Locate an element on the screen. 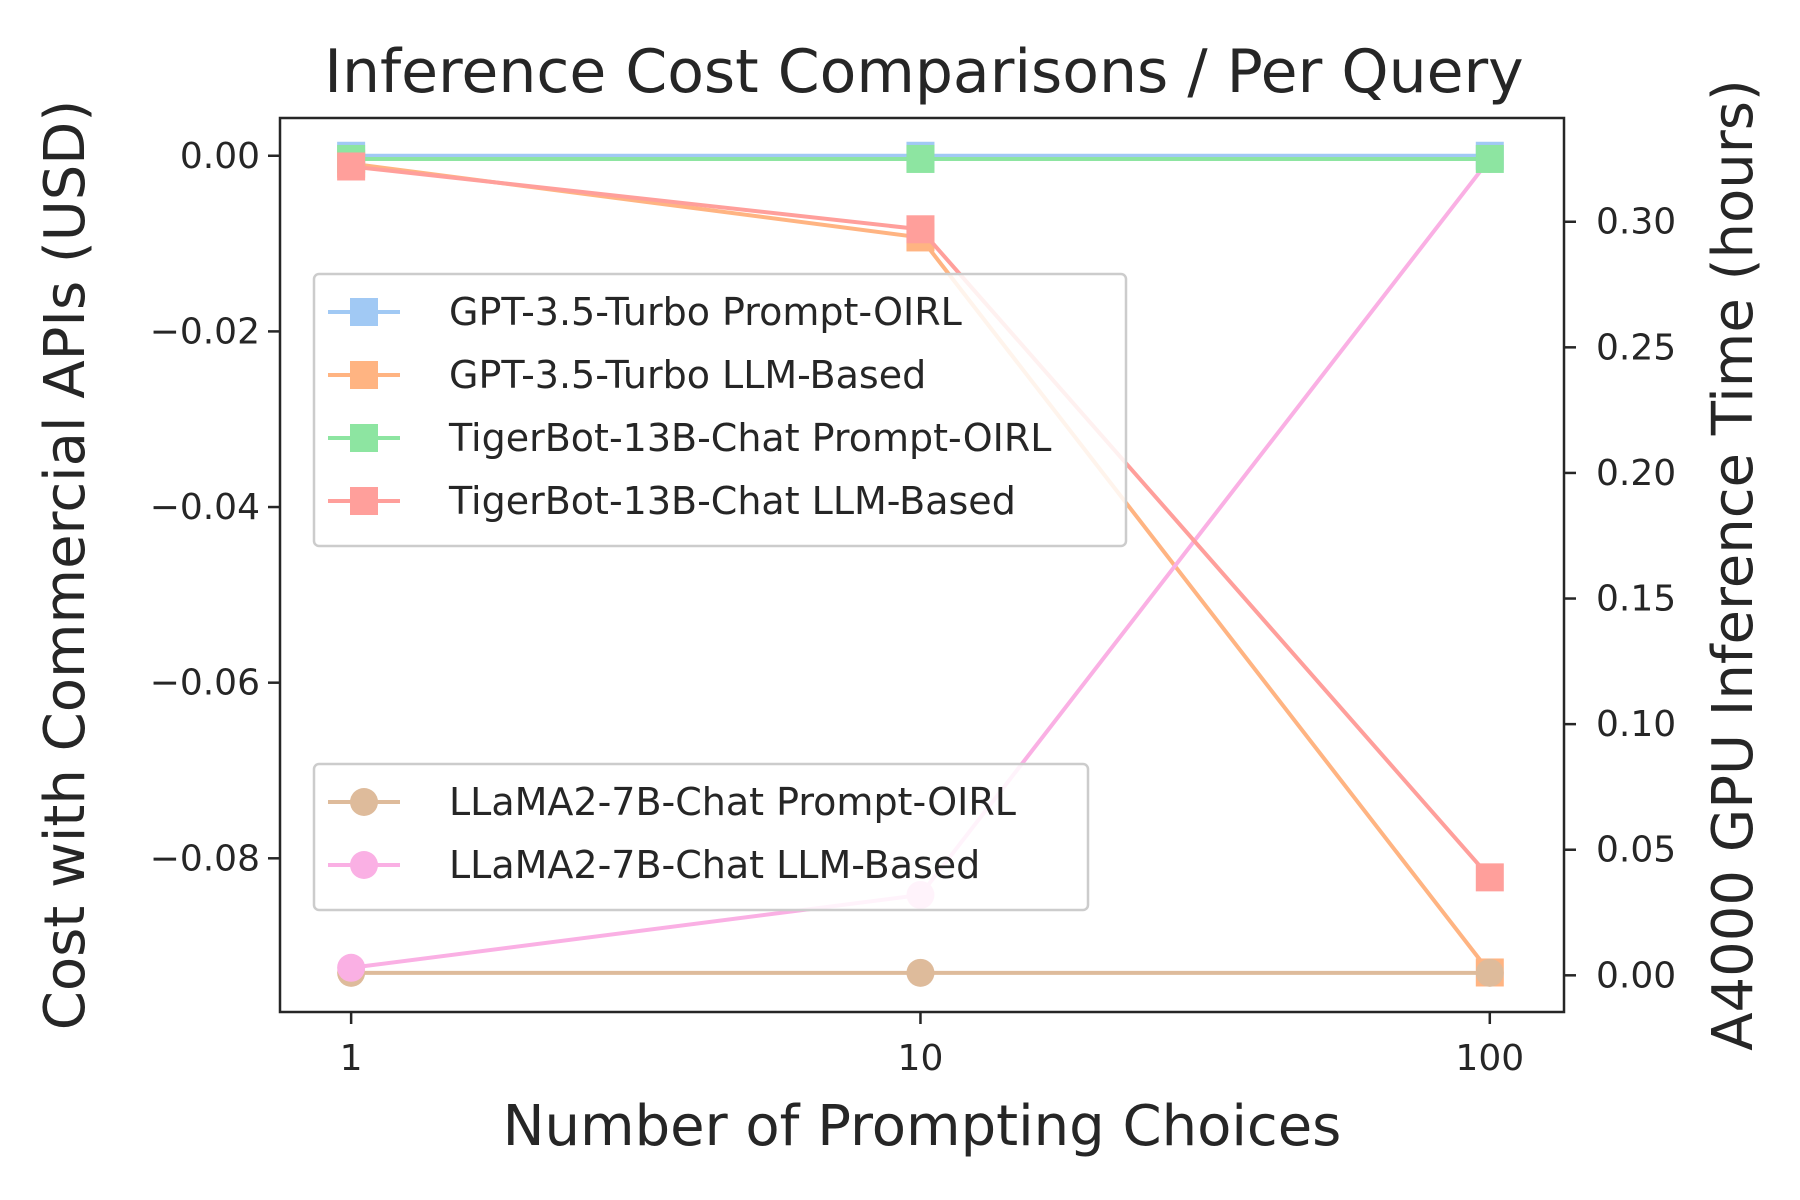 This screenshot has width=1800, height=1200. legend-label: TigerBot-13B-Chat Prompt-OIRL is located at coordinates (749, 438).